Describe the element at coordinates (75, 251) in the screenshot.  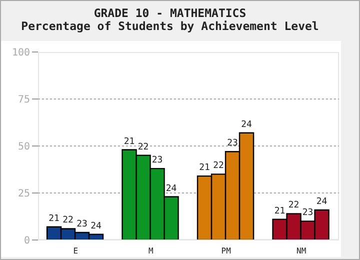
I see `x-tick-label: E` at that location.